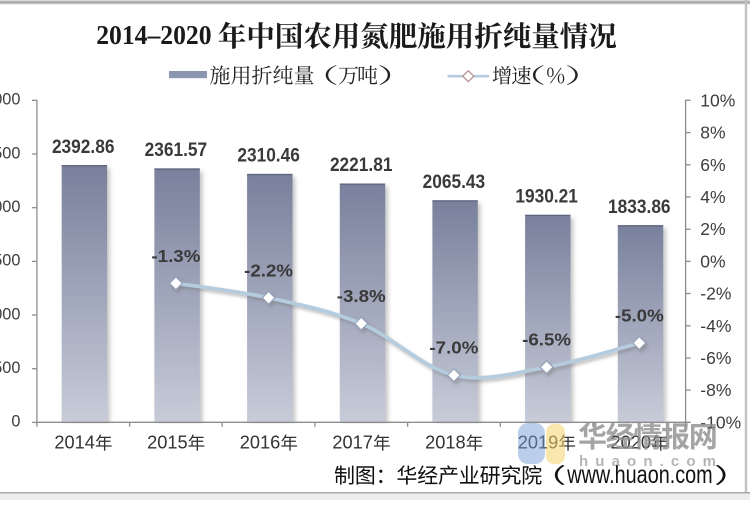 Image resolution: width=750 pixels, height=505 pixels. Describe the element at coordinates (361, 165) in the screenshot. I see `svg-text: 2221.81` at that location.